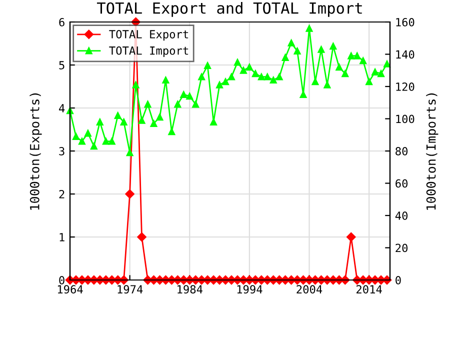  Describe the element at coordinates (309, 289) in the screenshot. I see `x-tick-label: 2004` at that location.